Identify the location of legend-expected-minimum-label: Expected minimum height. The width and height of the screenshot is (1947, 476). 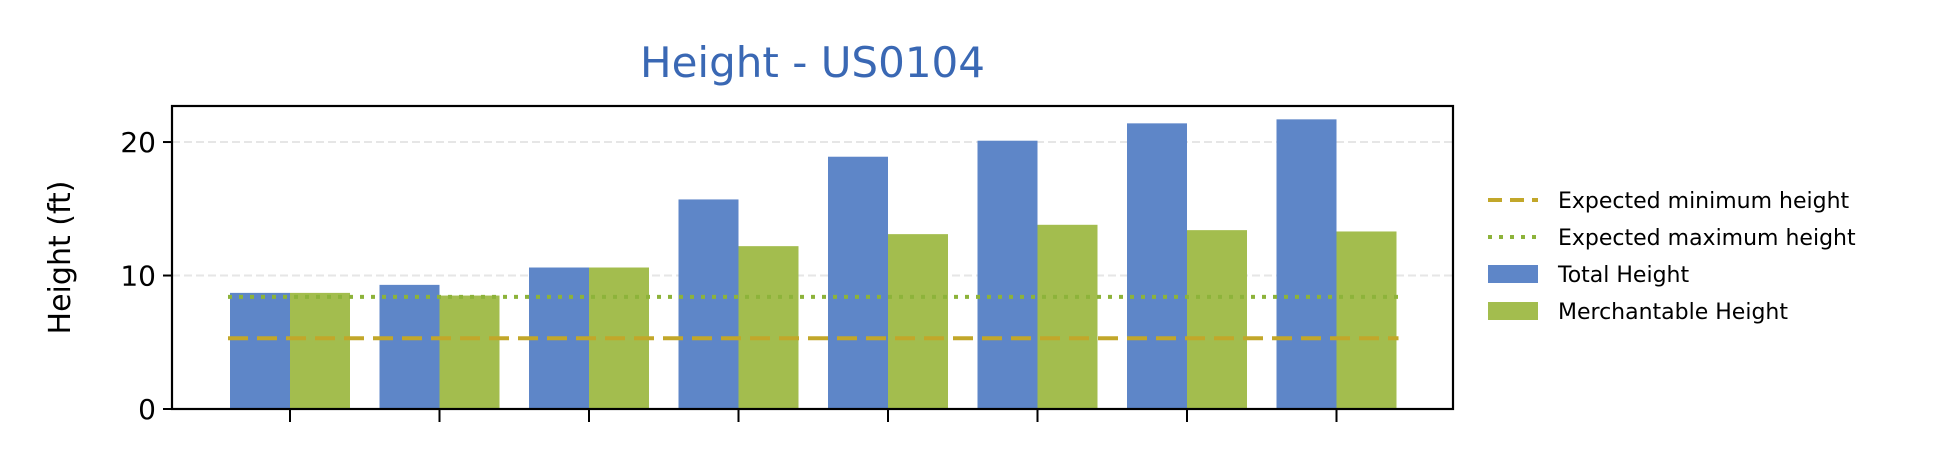
(1704, 201).